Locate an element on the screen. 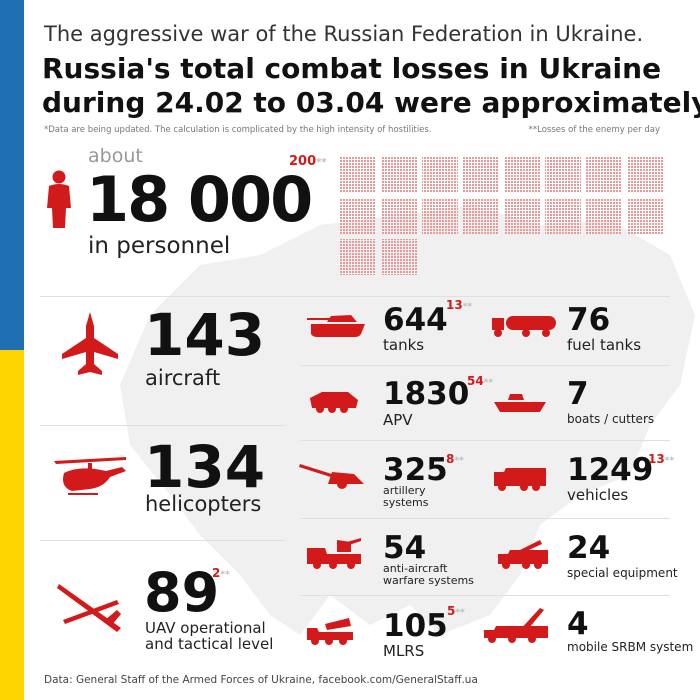 The image size is (700, 700). title-line-1: Russia's total combat losses in Ukraine is located at coordinates (352, 68).